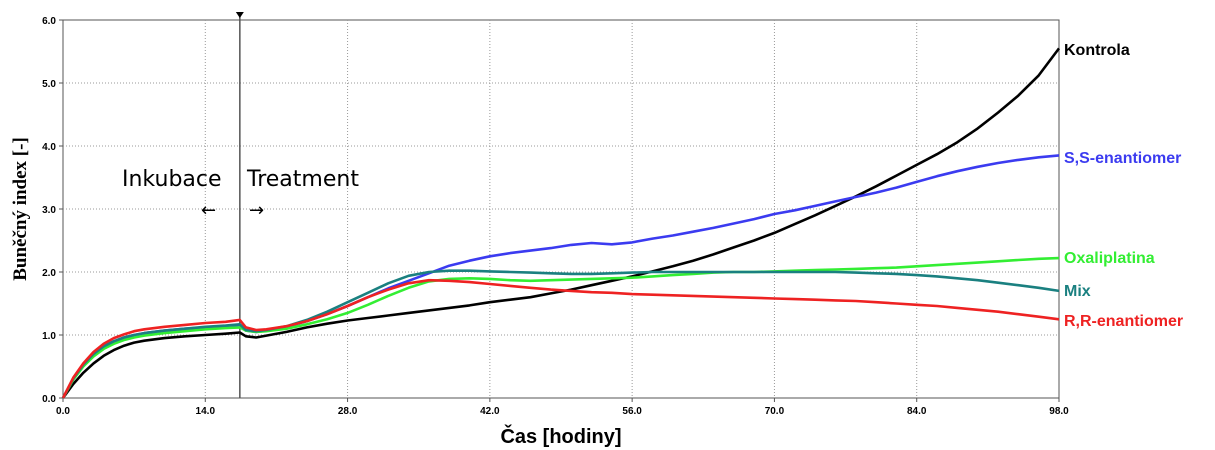 Image resolution: width=1215 pixels, height=450 pixels. What do you see at coordinates (1109, 258) in the screenshot?
I see `legend-label-oxaliplatina: Oxaliplatina` at bounding box center [1109, 258].